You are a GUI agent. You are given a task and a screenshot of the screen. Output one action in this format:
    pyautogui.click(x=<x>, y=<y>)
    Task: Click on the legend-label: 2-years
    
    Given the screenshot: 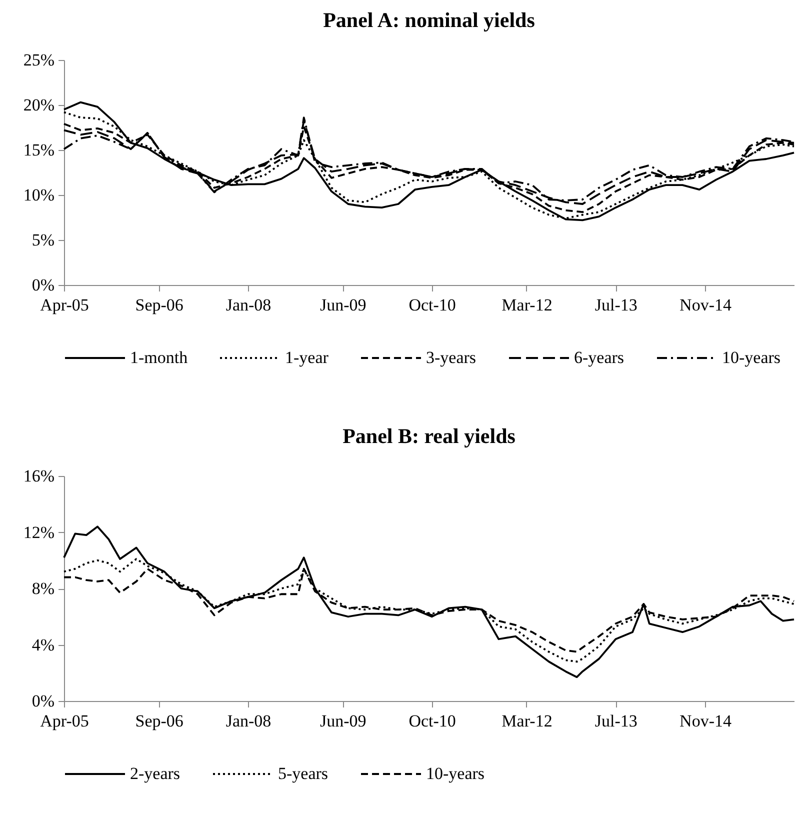 What is the action you would take?
    pyautogui.click(x=155, y=773)
    